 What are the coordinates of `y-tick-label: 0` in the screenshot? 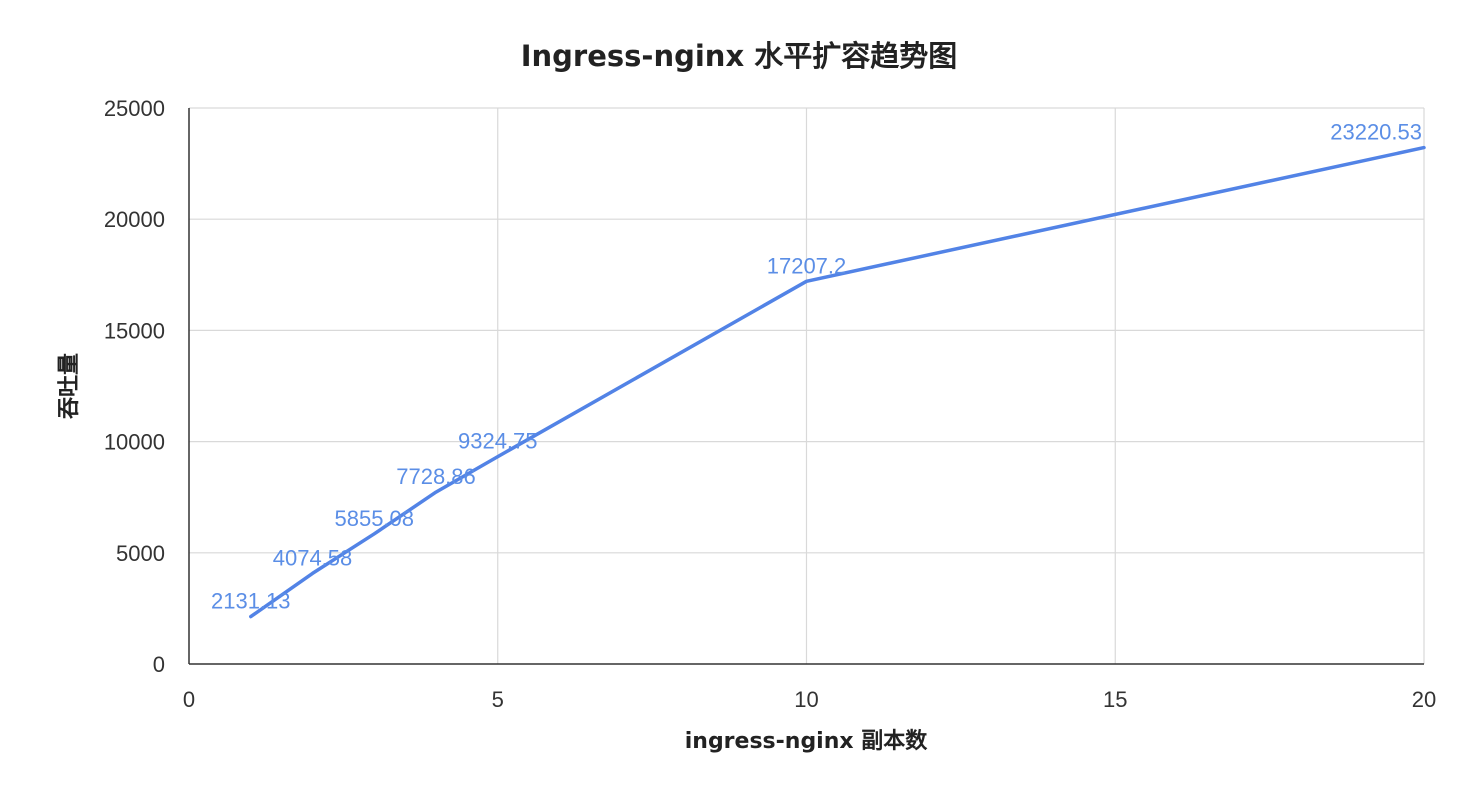 It's located at (159, 664).